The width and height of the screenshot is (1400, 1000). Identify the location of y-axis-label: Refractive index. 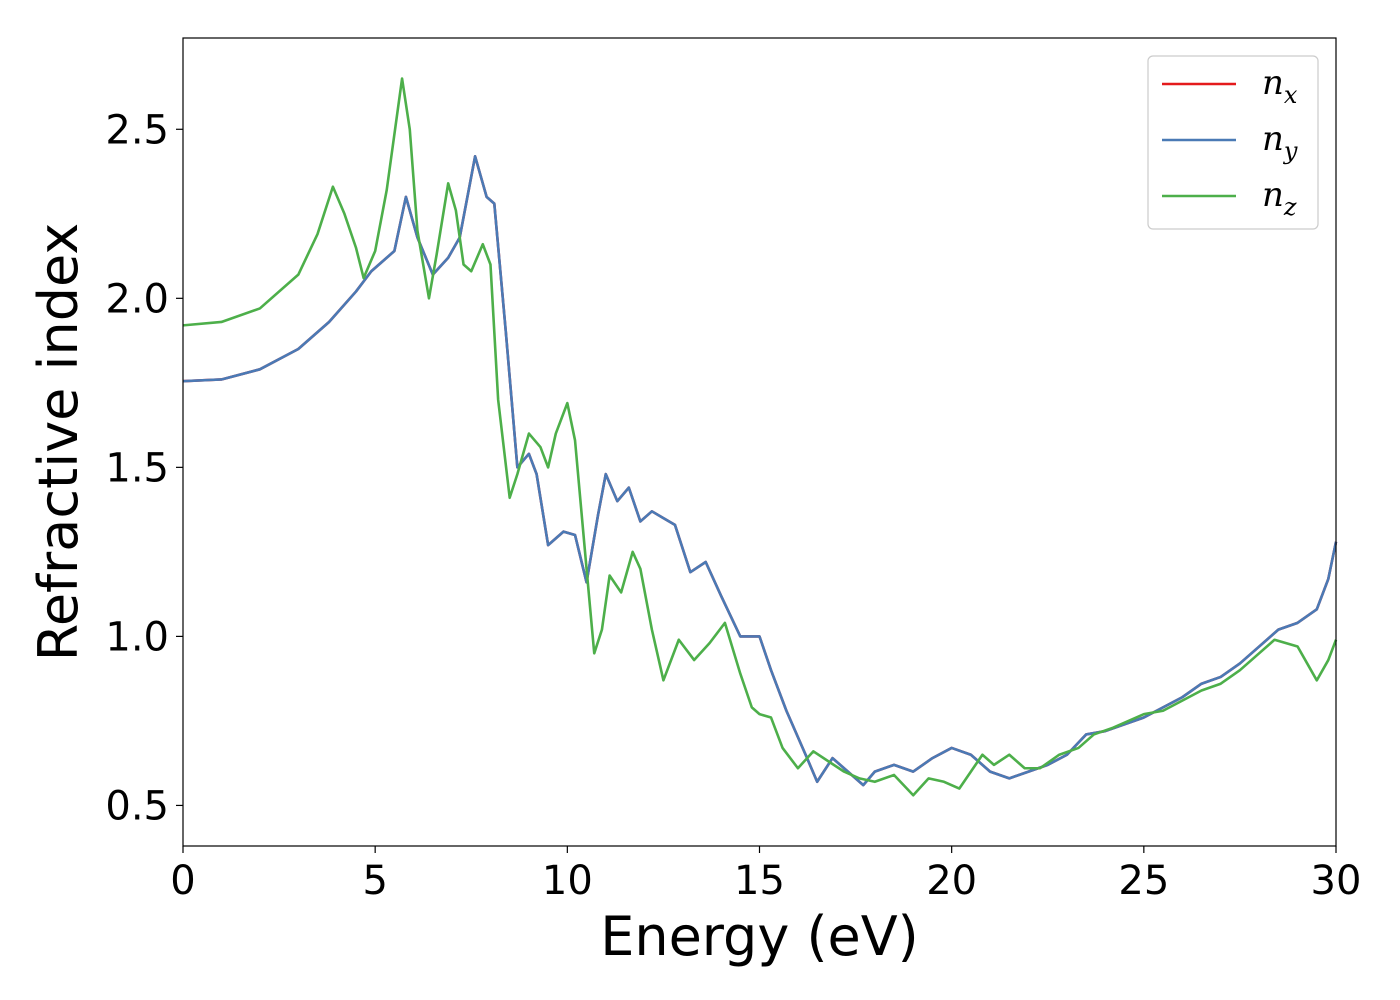
(58, 442).